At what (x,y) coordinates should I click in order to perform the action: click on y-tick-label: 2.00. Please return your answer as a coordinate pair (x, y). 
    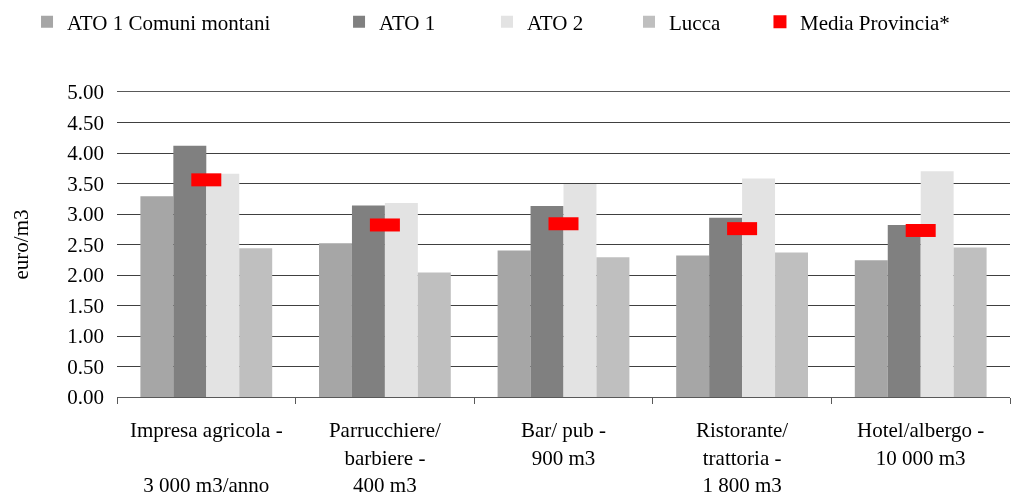
    Looking at the image, I should click on (85, 275).